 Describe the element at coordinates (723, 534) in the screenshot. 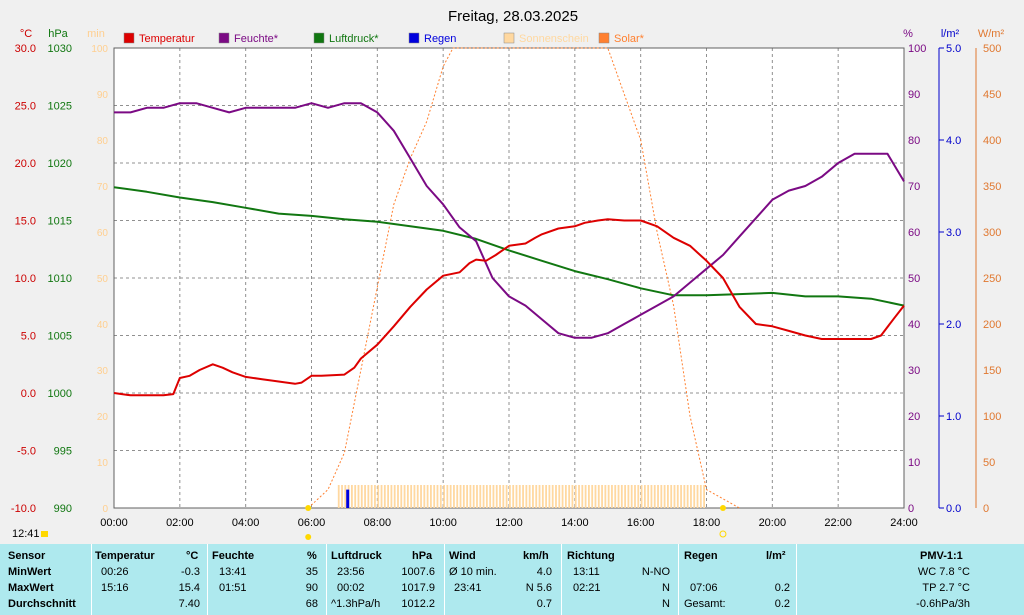

I see `sunset-marker-icon` at that location.